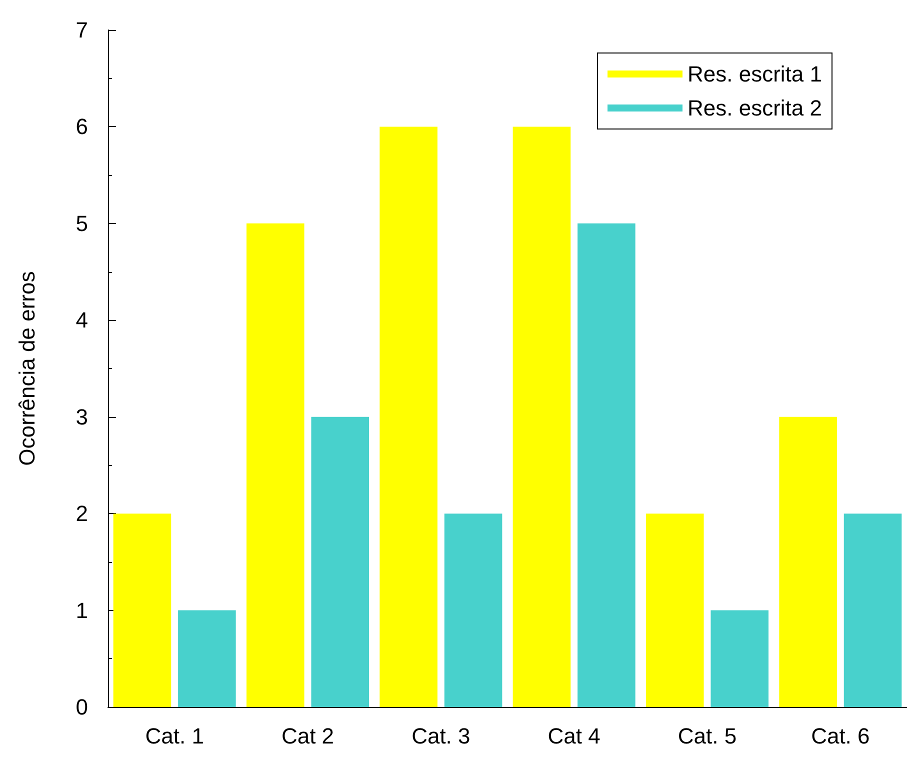 The image size is (915, 762). Describe the element at coordinates (82, 417) in the screenshot. I see `y-tick-label: 3` at that location.